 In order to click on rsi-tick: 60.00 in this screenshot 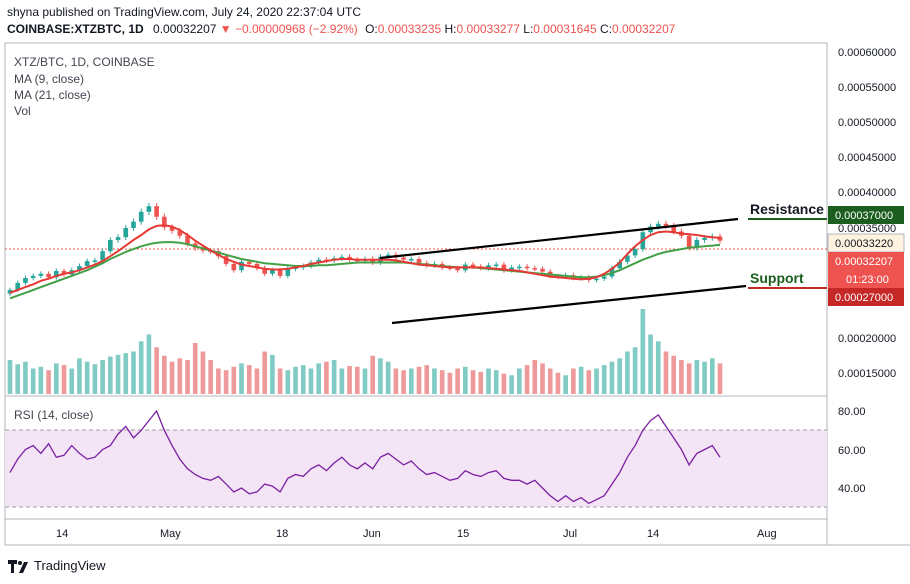, I will do `click(852, 451)`.